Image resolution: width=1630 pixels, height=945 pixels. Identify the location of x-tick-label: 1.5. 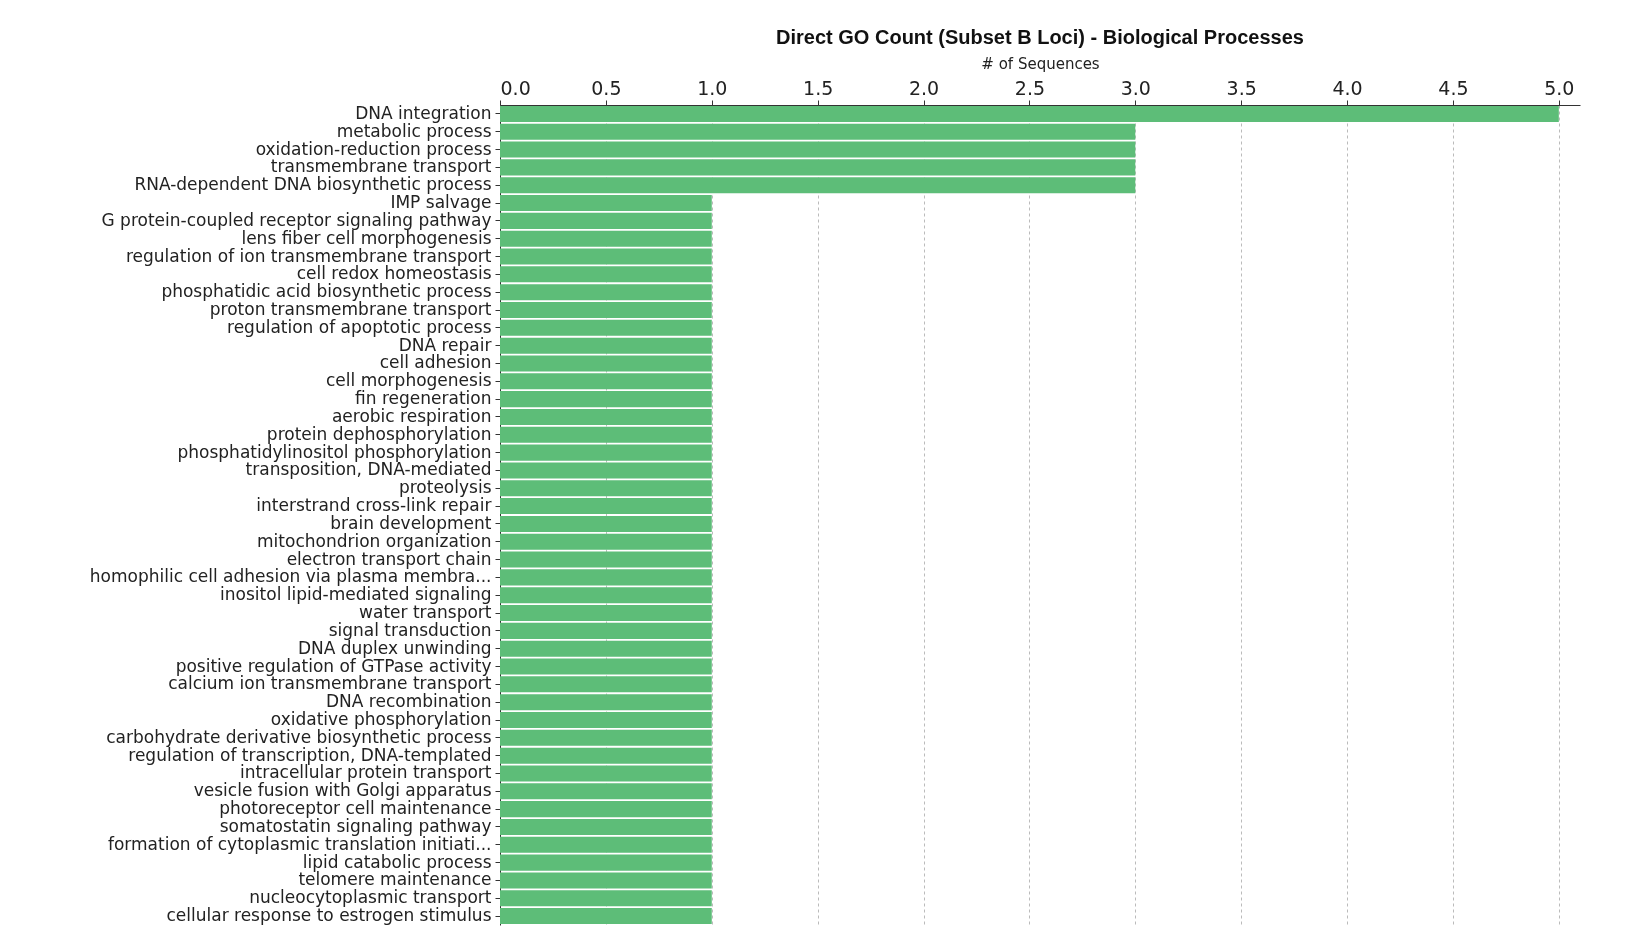
(818, 87).